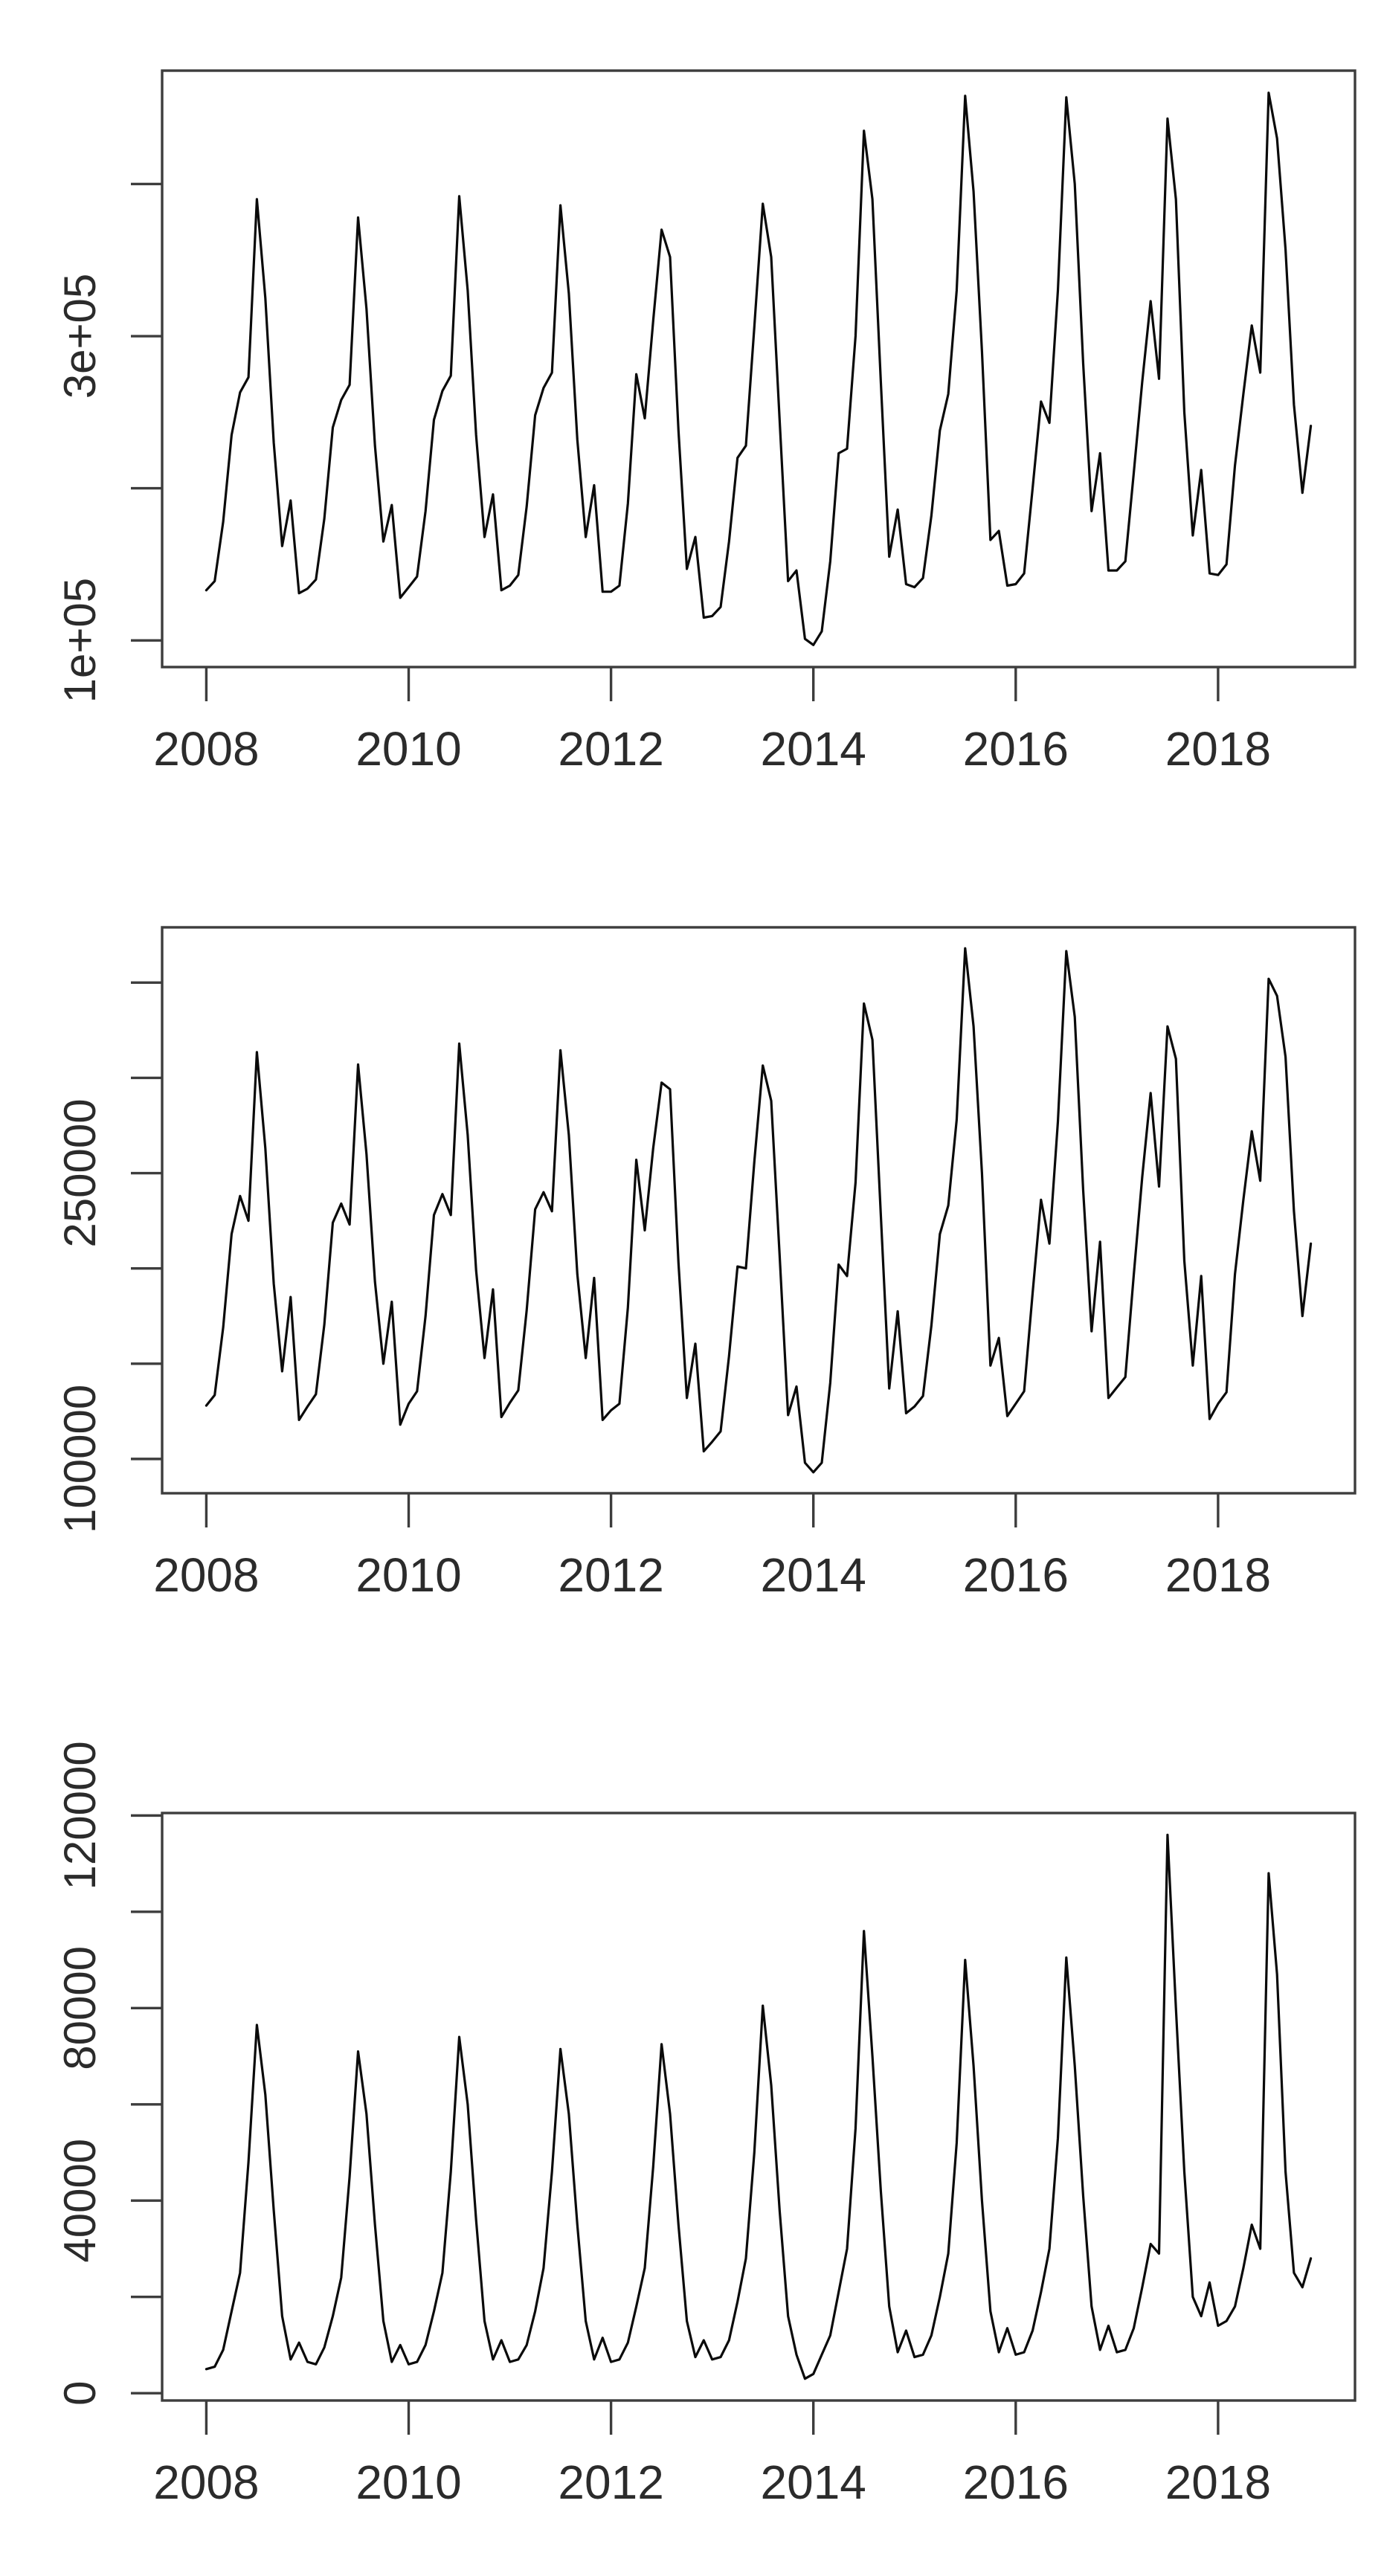 The image size is (1384, 2576). What do you see at coordinates (80, 336) in the screenshot?
I see `y-axis-tick-label: 3e+05` at bounding box center [80, 336].